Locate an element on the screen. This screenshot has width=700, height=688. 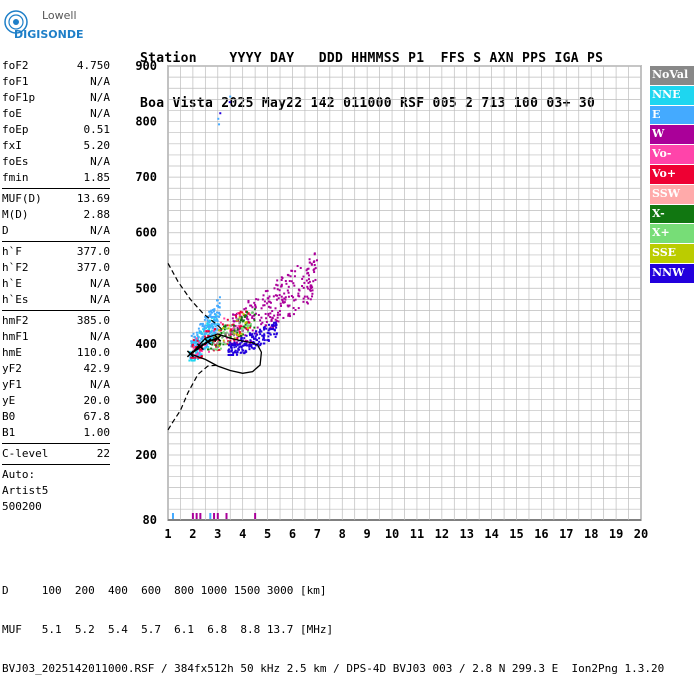
param-row: hmF2 385.0 is located at coordinates (56, 321).